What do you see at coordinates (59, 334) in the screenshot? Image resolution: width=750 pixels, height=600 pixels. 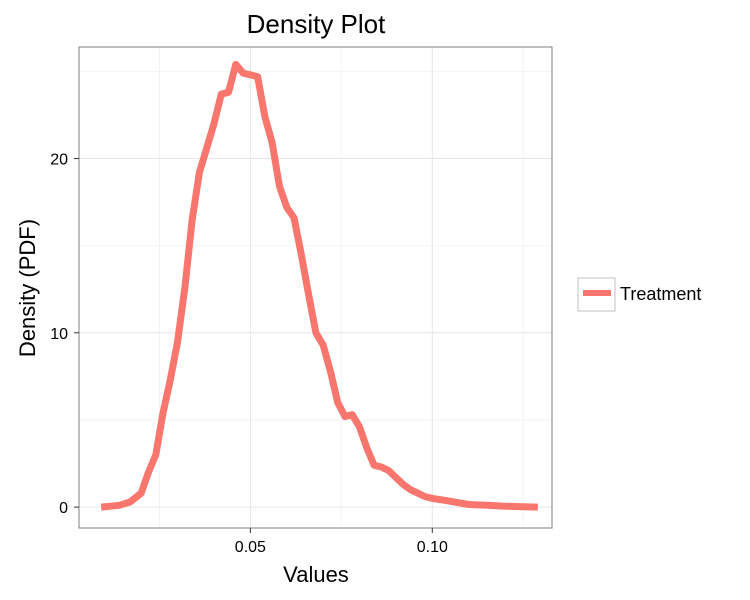 I see `y-tick-label: 10` at bounding box center [59, 334].